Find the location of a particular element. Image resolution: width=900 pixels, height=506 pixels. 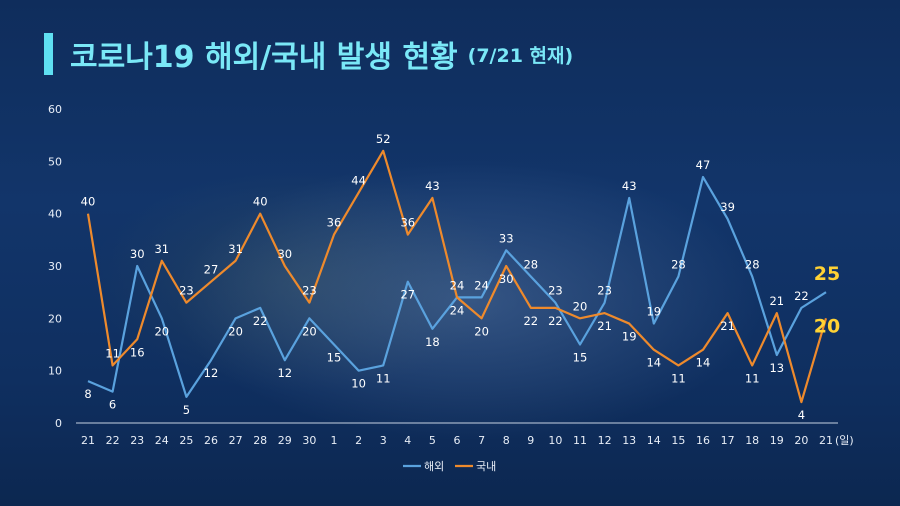

data-label-overseas-final: 25 is located at coordinates (827, 274).